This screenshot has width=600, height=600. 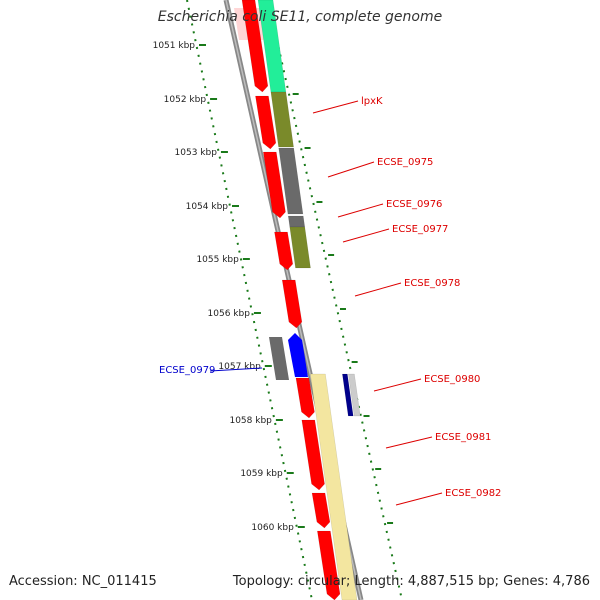 I want to click on gene-label: ECSE_0977, so click(x=420, y=229).